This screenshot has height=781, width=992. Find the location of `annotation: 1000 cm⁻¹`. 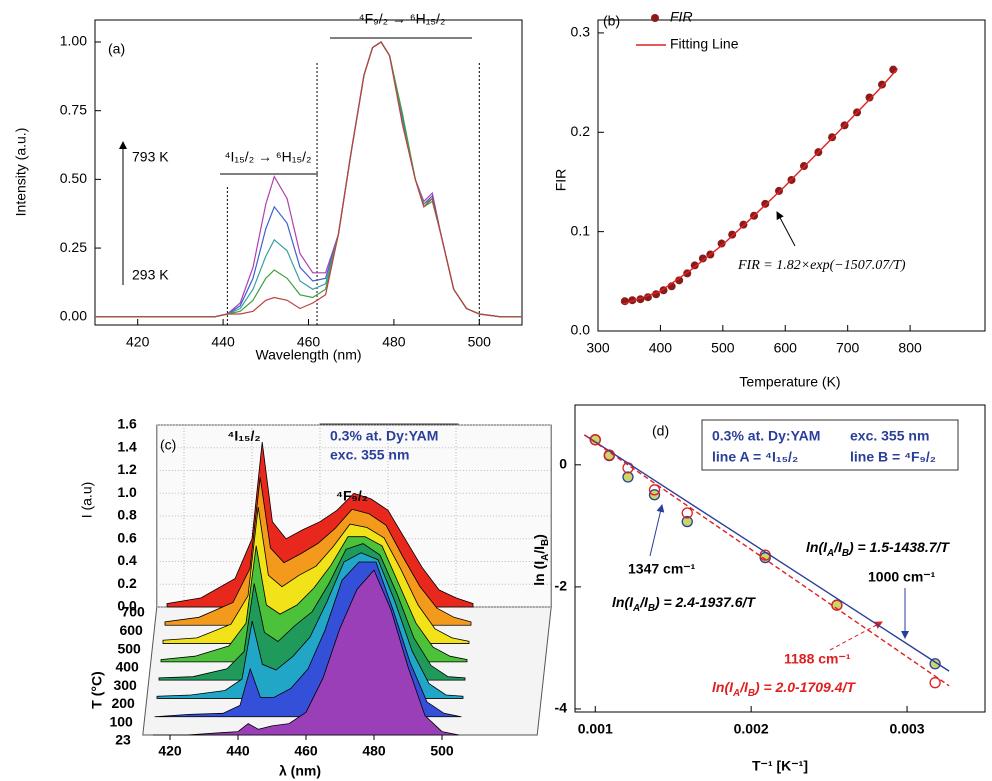

annotation: 1000 cm⁻¹ is located at coordinates (902, 577).